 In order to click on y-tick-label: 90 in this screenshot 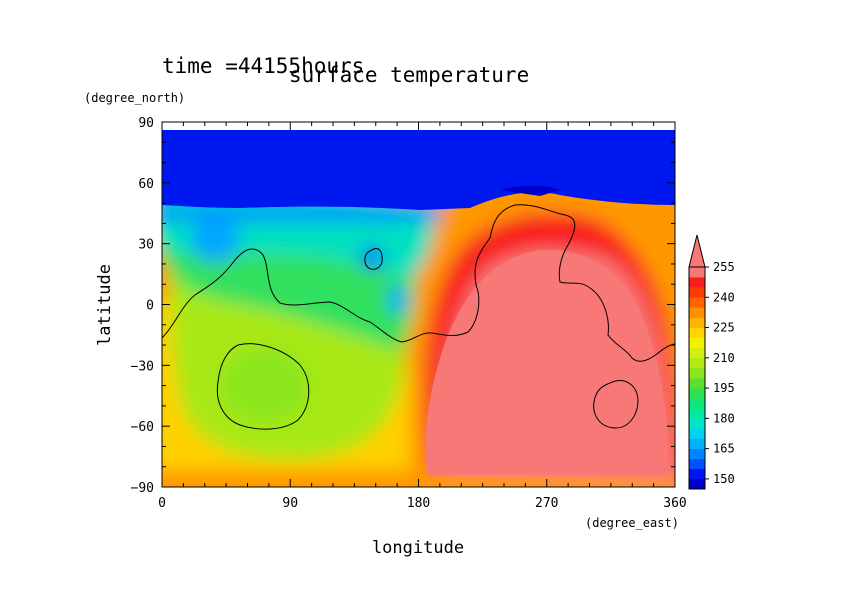, I will do `click(146, 123)`.